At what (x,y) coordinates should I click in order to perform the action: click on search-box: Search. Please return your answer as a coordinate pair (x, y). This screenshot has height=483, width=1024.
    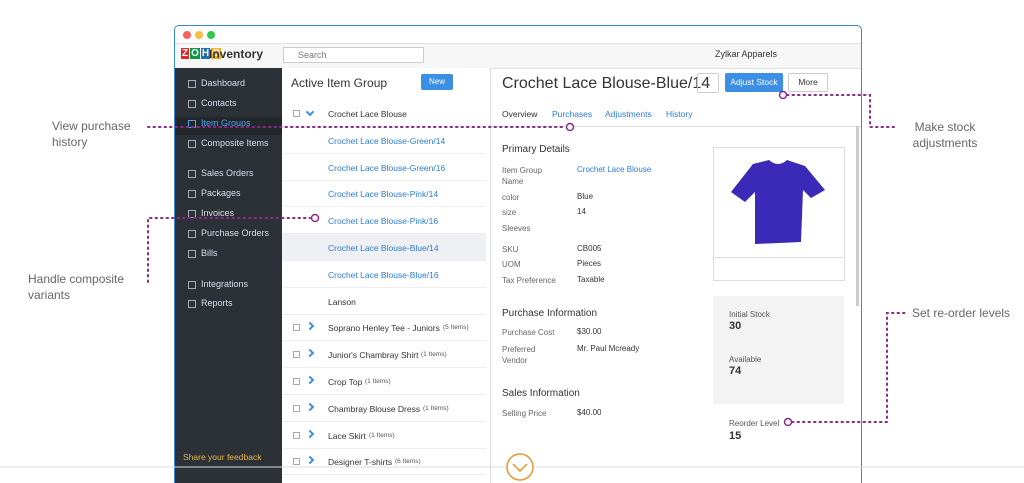
    Looking at the image, I should click on (353, 55).